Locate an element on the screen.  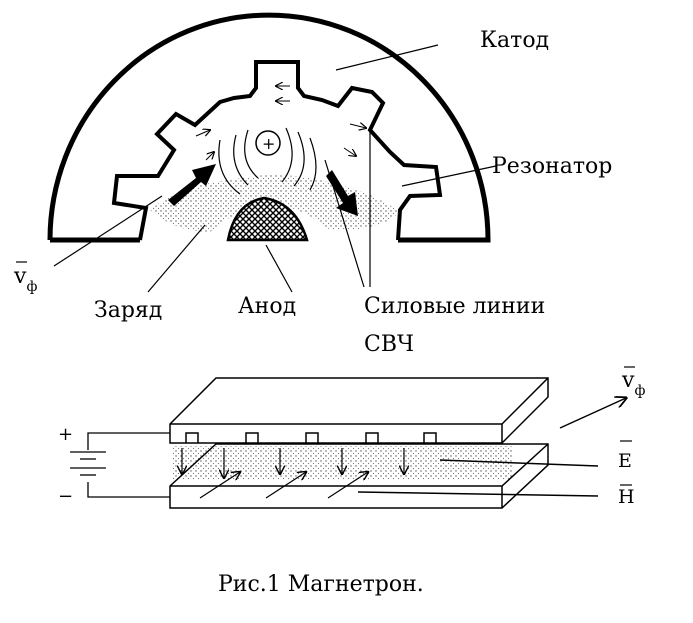
electron-flow-arrow-left is located at coordinates (192, 185).